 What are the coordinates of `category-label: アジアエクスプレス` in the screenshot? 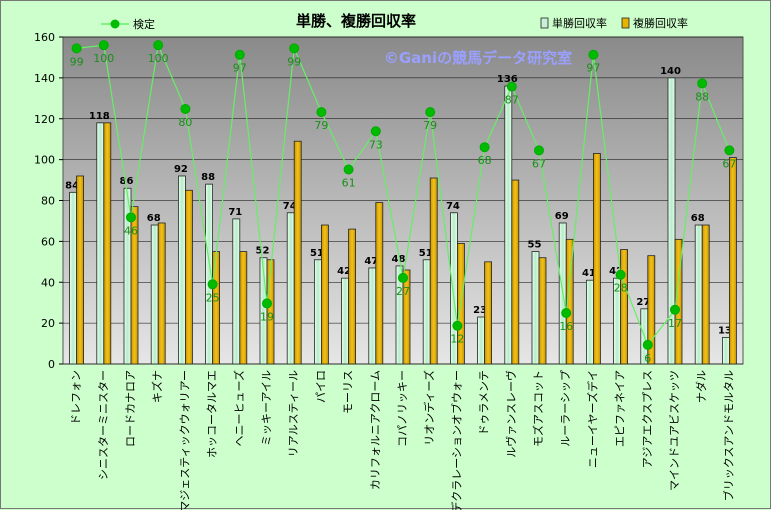 It's located at (647, 419).